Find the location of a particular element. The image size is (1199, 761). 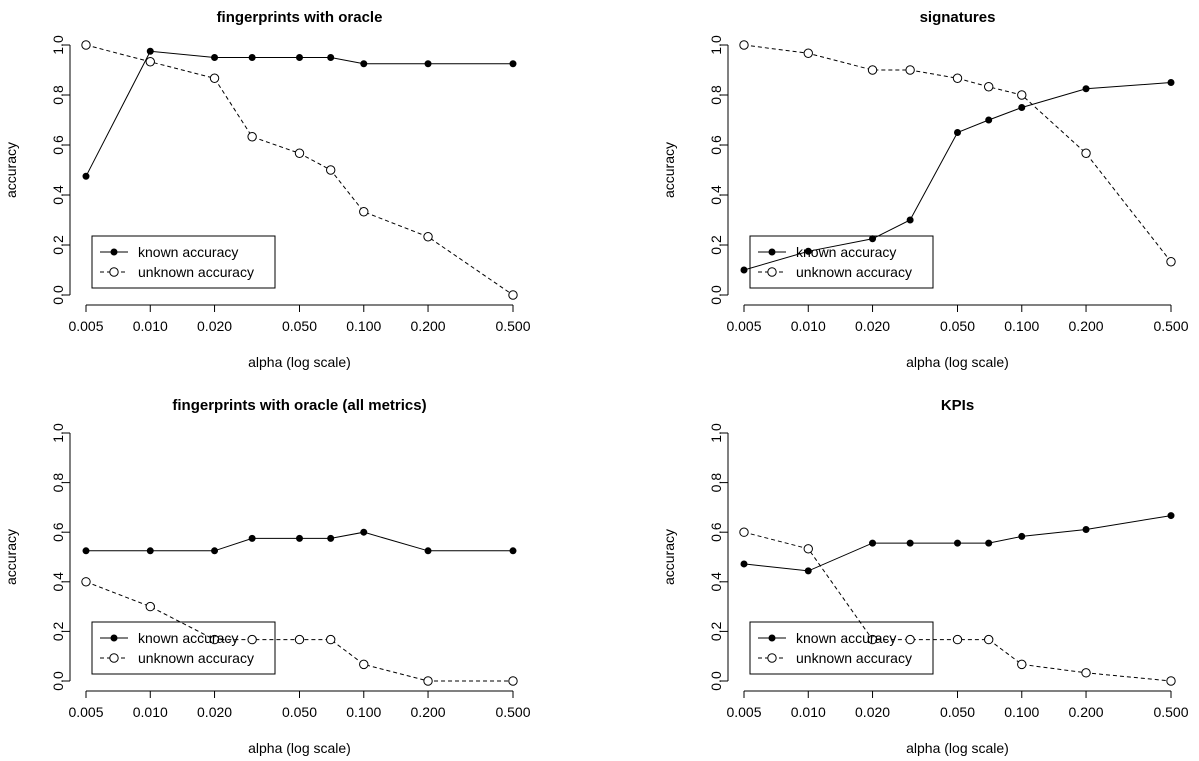

chart-title: KPIs is located at coordinates (957, 405).